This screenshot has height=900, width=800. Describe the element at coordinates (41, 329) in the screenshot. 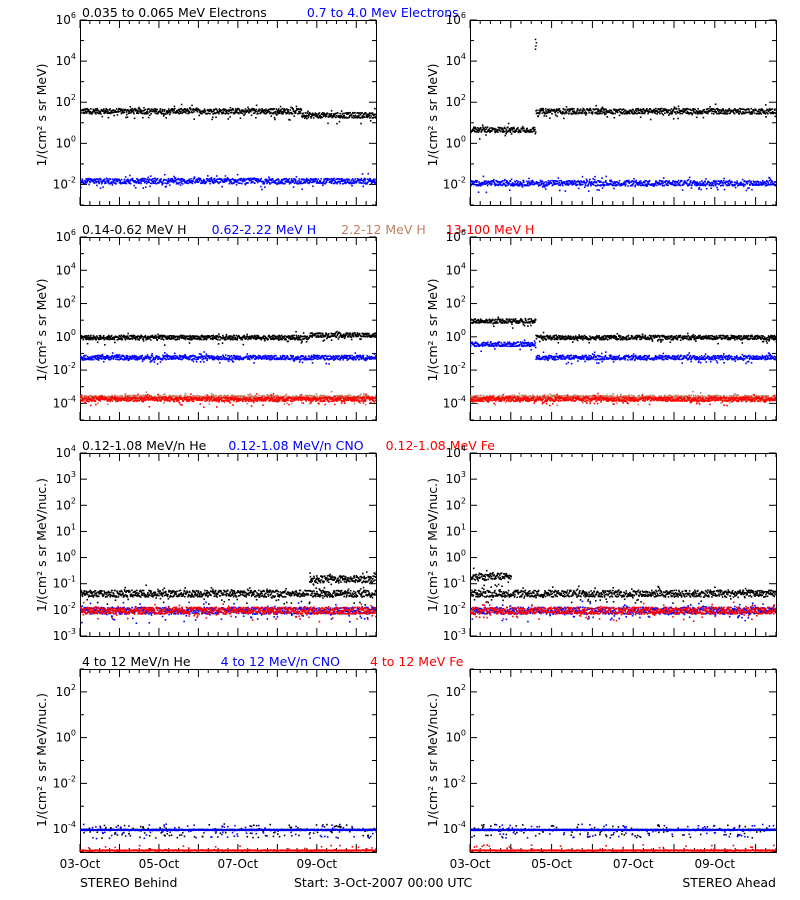

I see `ylabel-protons-behind: 1/(cm² s sr MeV)` at that location.